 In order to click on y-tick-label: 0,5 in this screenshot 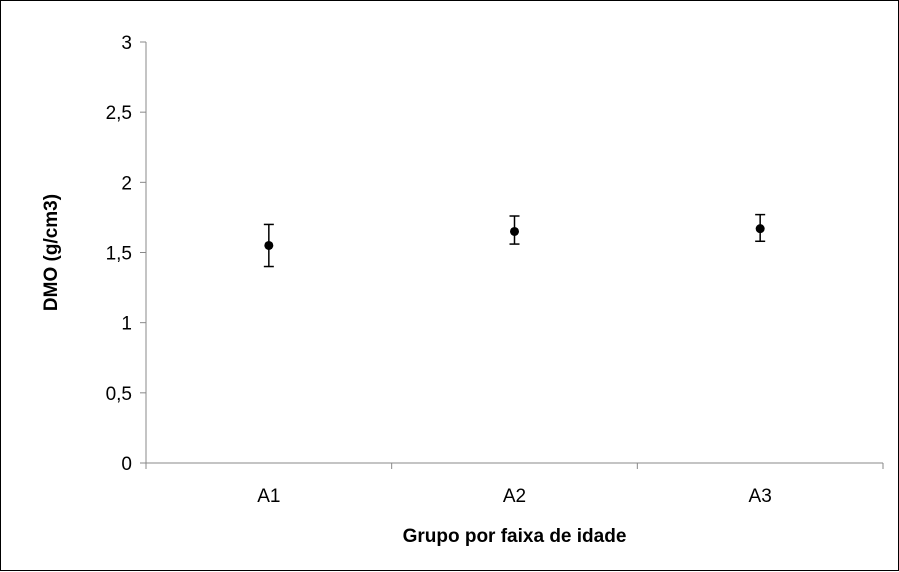, I will do `click(119, 394)`.